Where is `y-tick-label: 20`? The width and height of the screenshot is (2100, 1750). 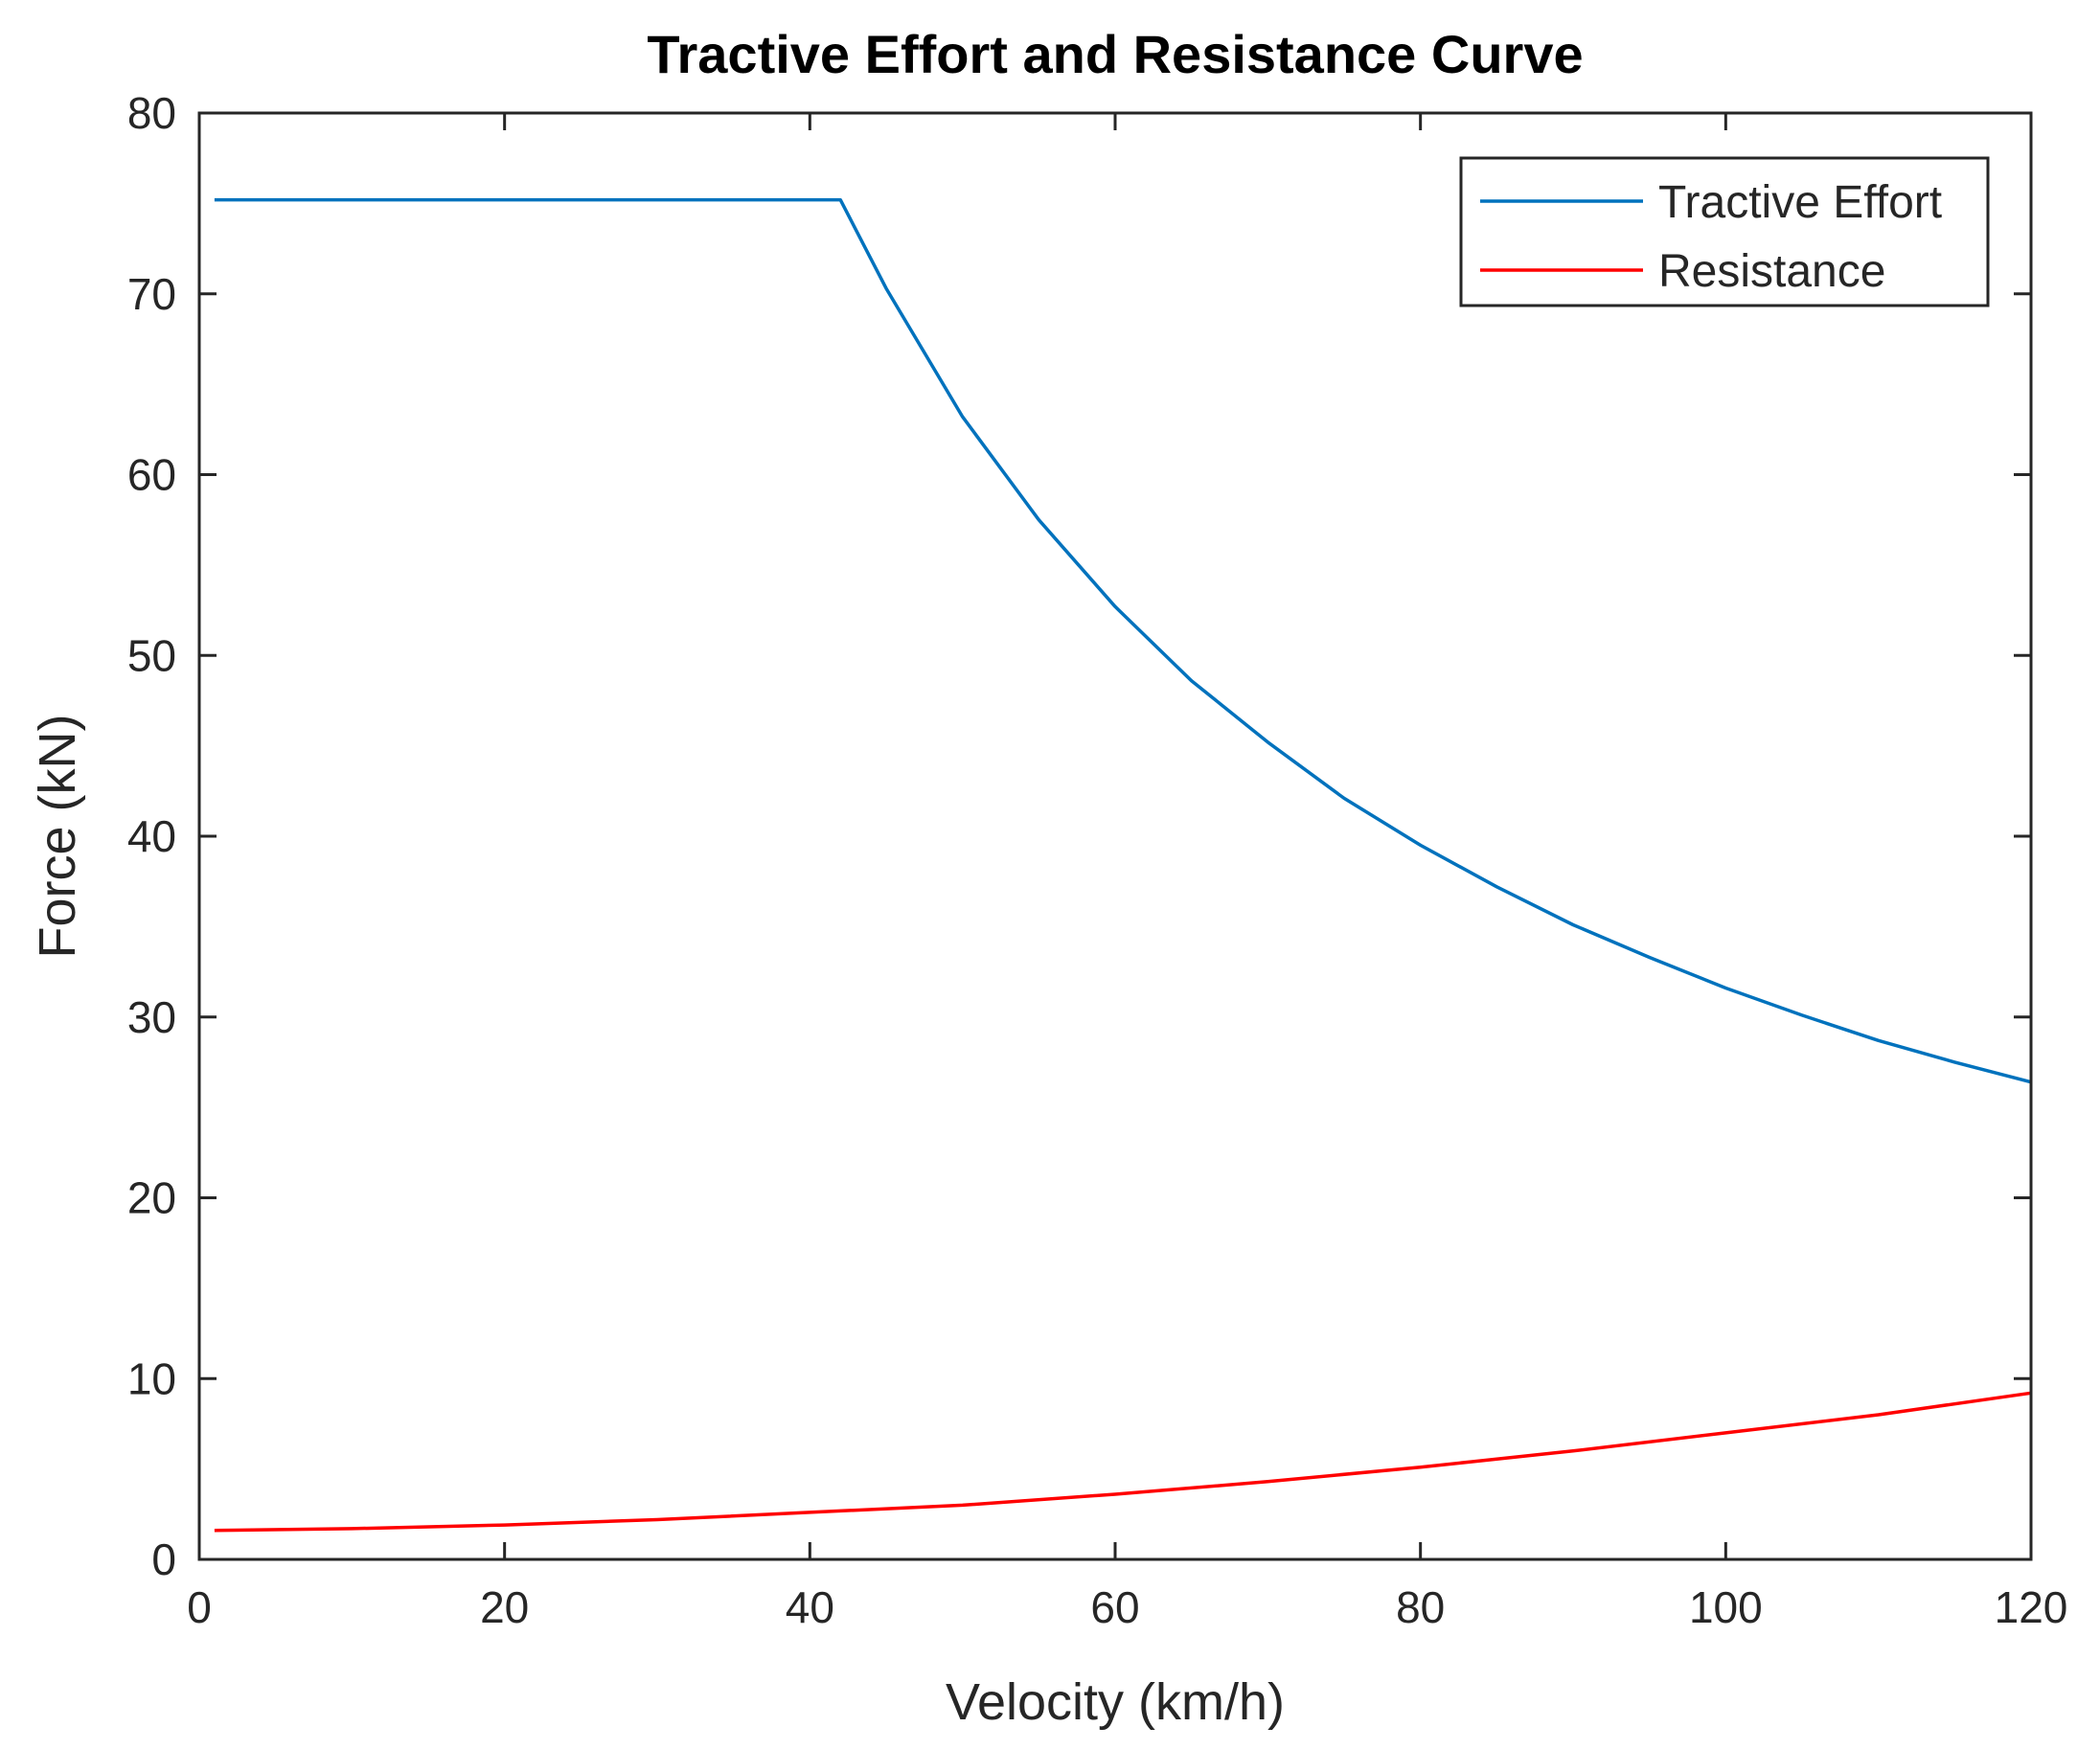
y-tick-label: 20 is located at coordinates (151, 1198).